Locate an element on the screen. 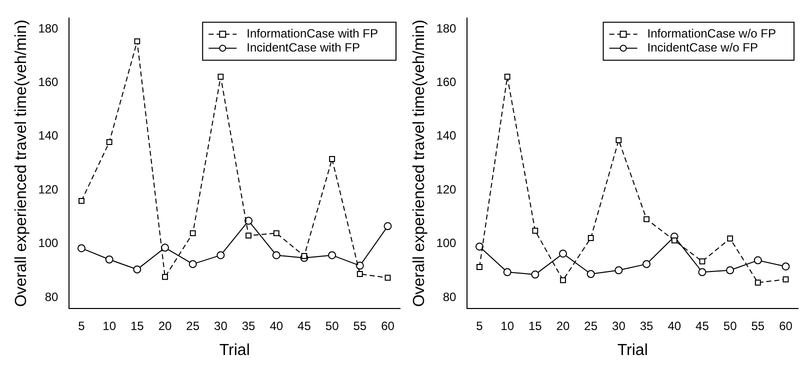  legend-label: InformationCase w/o FP is located at coordinates (711, 33).